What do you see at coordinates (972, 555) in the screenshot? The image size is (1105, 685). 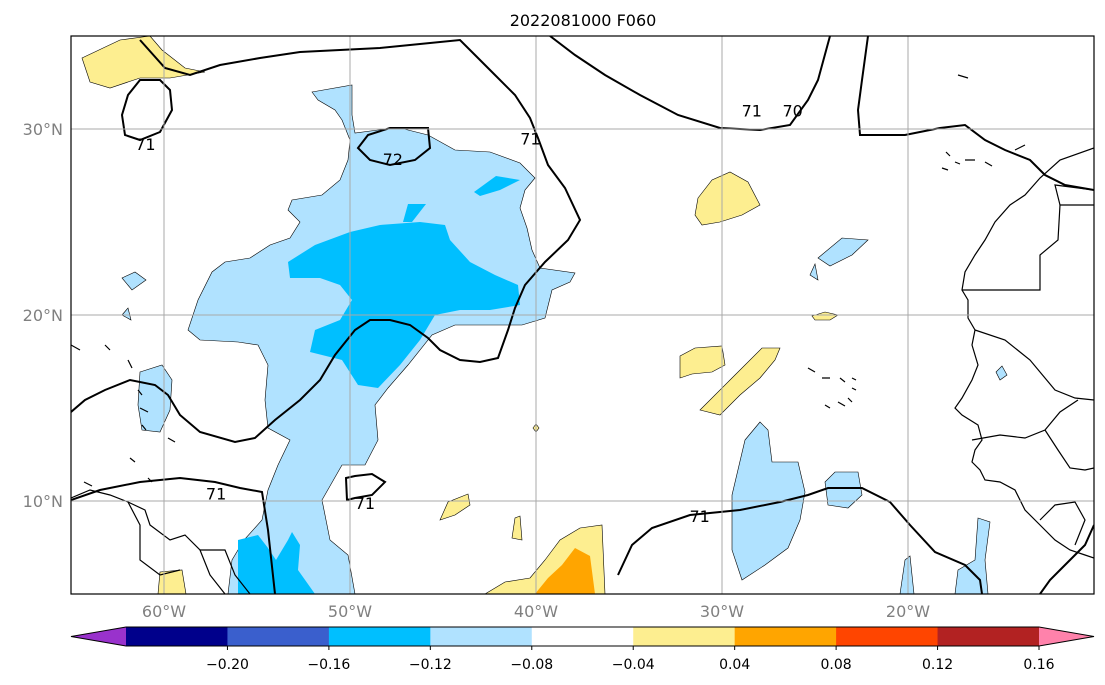 I see `small-negative-region-g` at bounding box center [972, 555].